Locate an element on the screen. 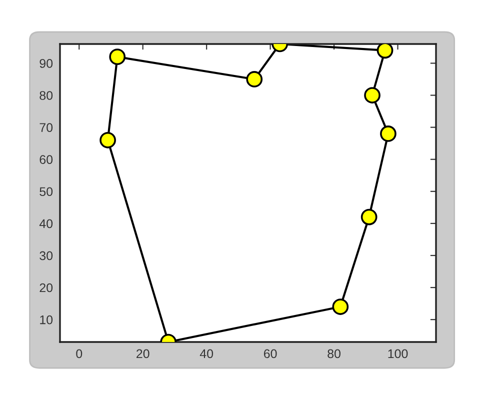 This screenshot has width=488, height=400. y-tick-label: 50 is located at coordinates (46, 191).